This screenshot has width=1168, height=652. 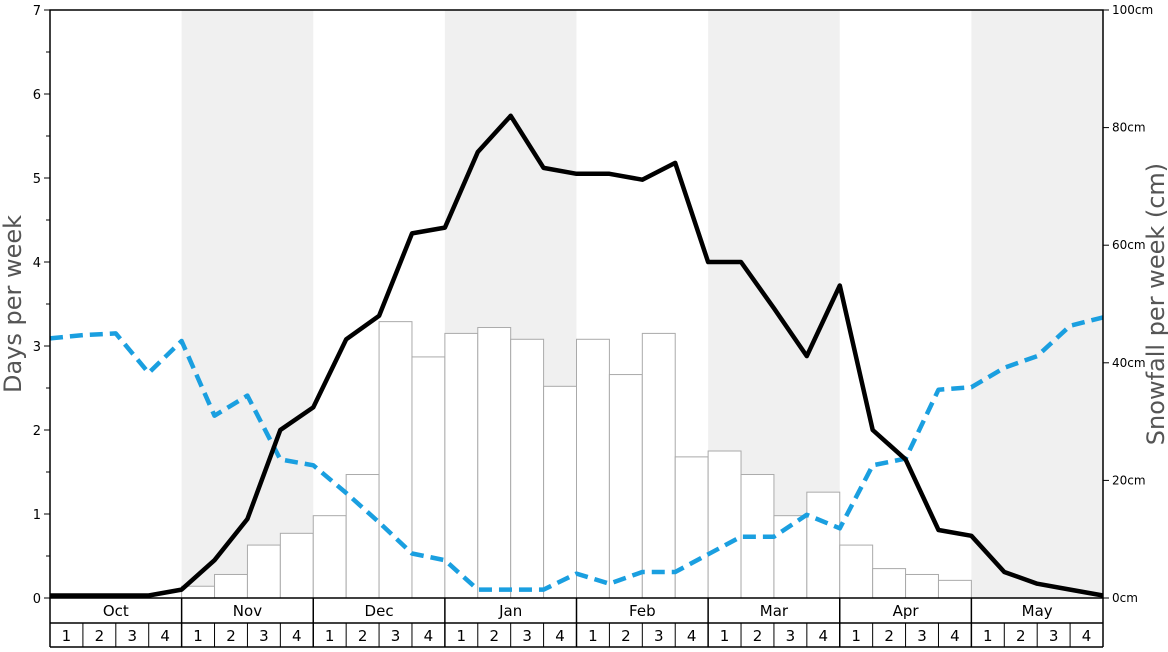 What do you see at coordinates (37, 347) in the screenshot?
I see `y-left-tick-label: 3` at bounding box center [37, 347].